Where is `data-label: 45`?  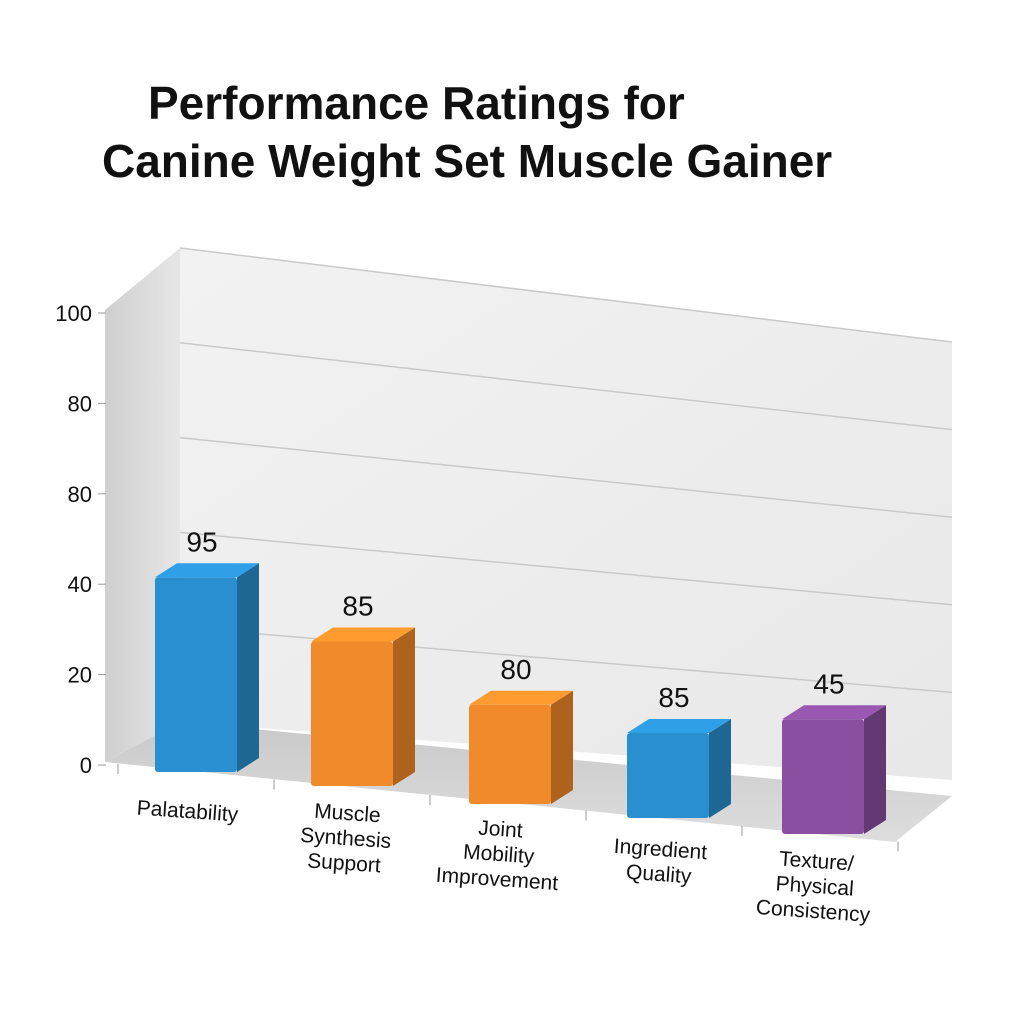 data-label: 45 is located at coordinates (828, 683).